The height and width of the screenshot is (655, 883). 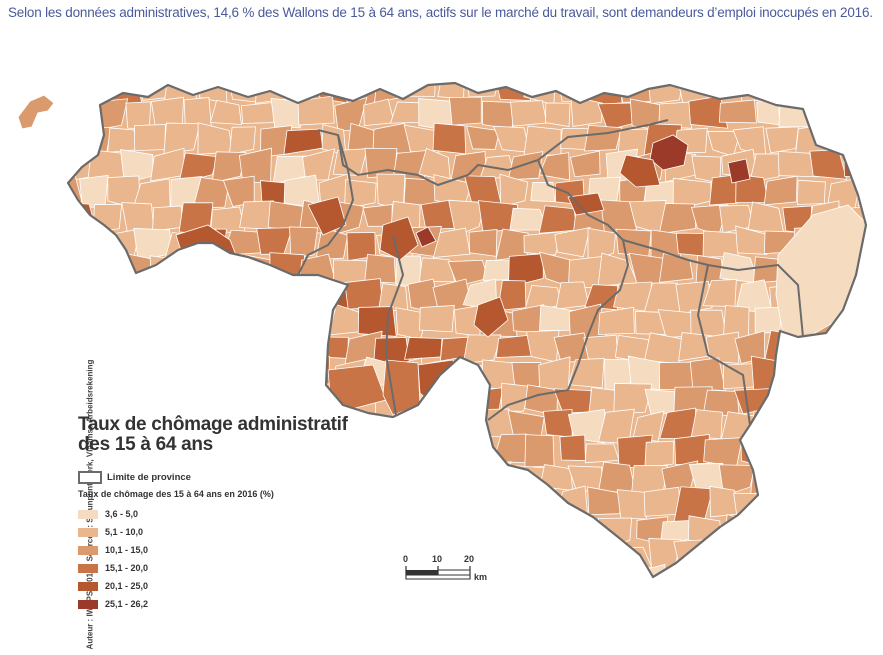 I want to click on legend-class: 25,1 - 26,2, so click(x=113, y=604).